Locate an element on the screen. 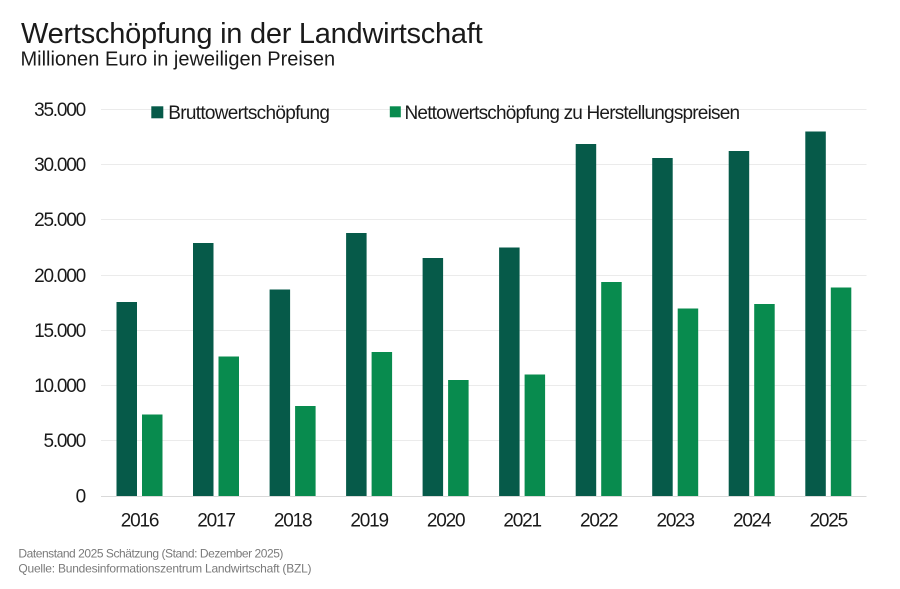  svg-text: 2017 is located at coordinates (216, 521).